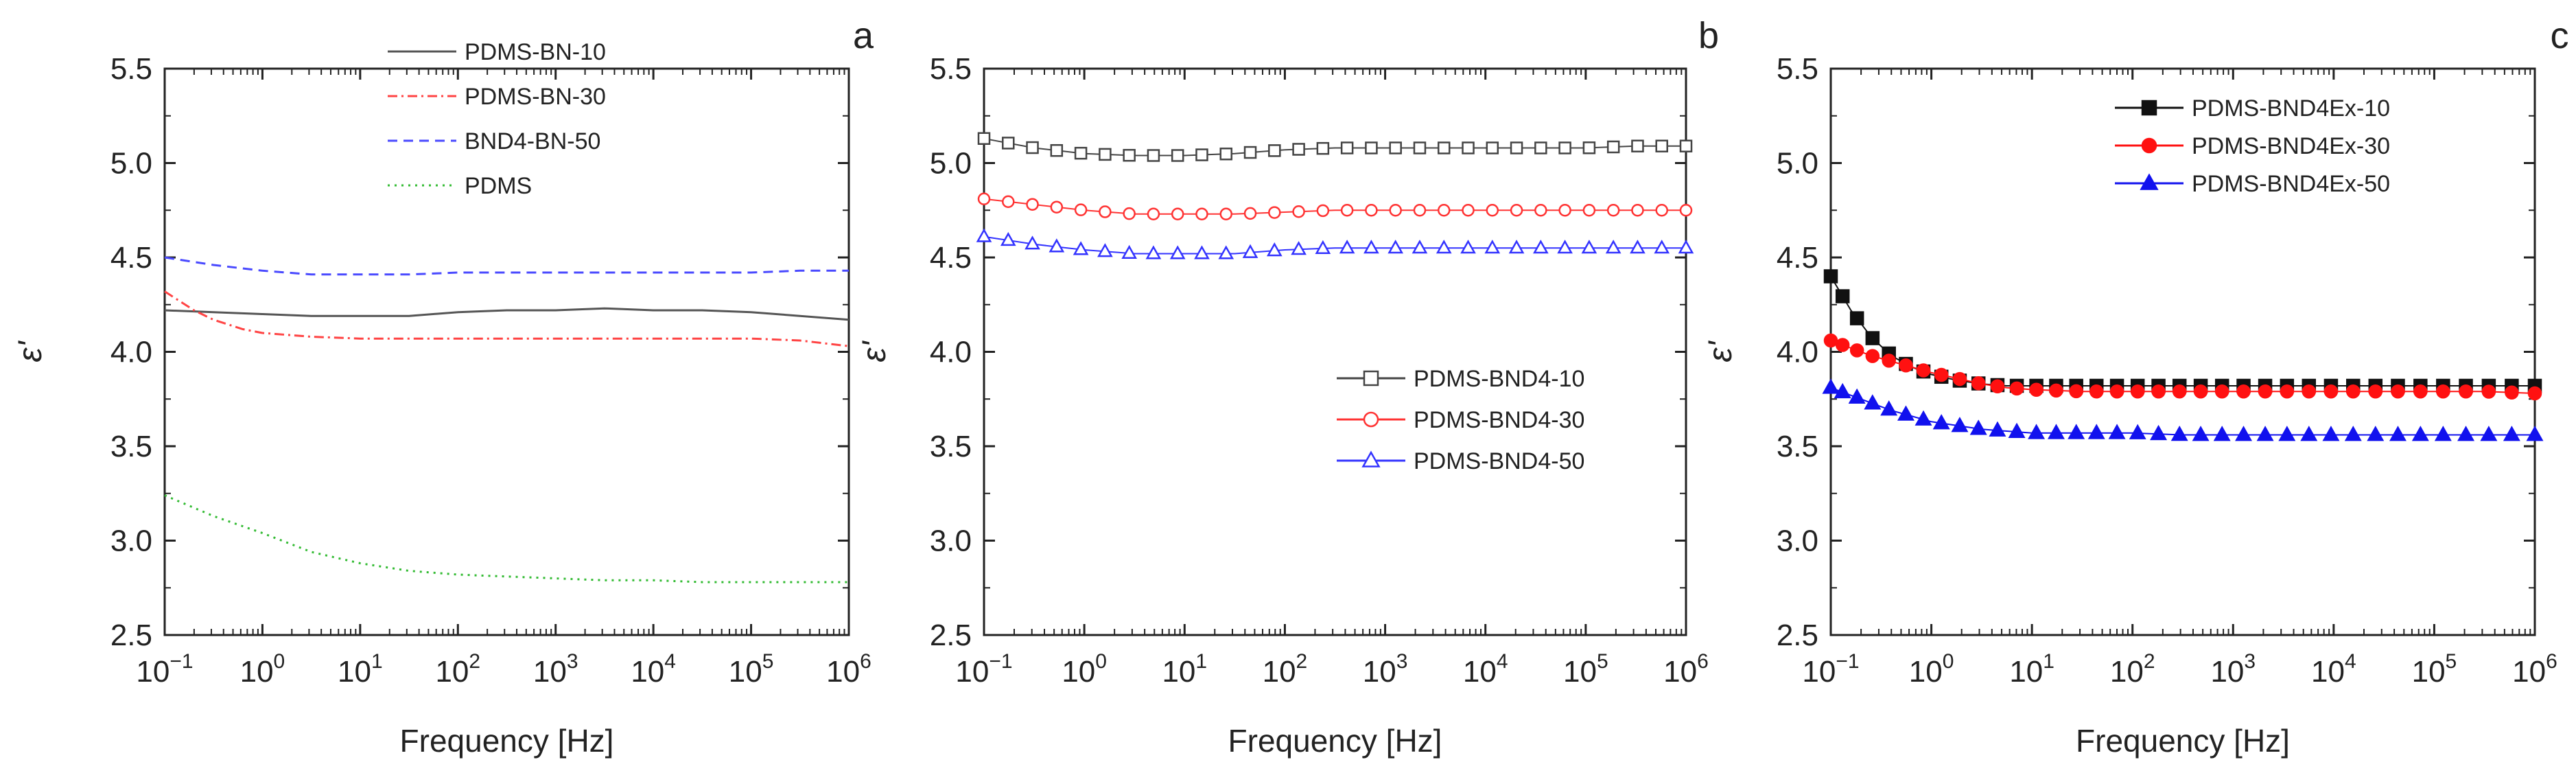 The height and width of the screenshot is (773, 2576). I want to click on legend-label: PDMS-BND4-50, so click(1499, 461).